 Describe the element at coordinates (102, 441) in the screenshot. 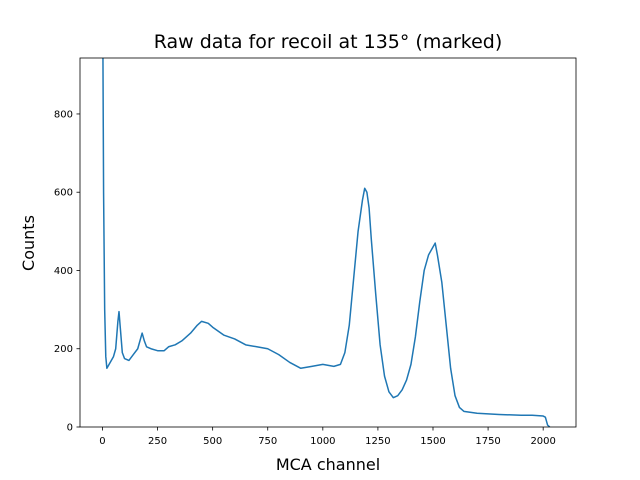

I see `x-tick-label: 0` at that location.